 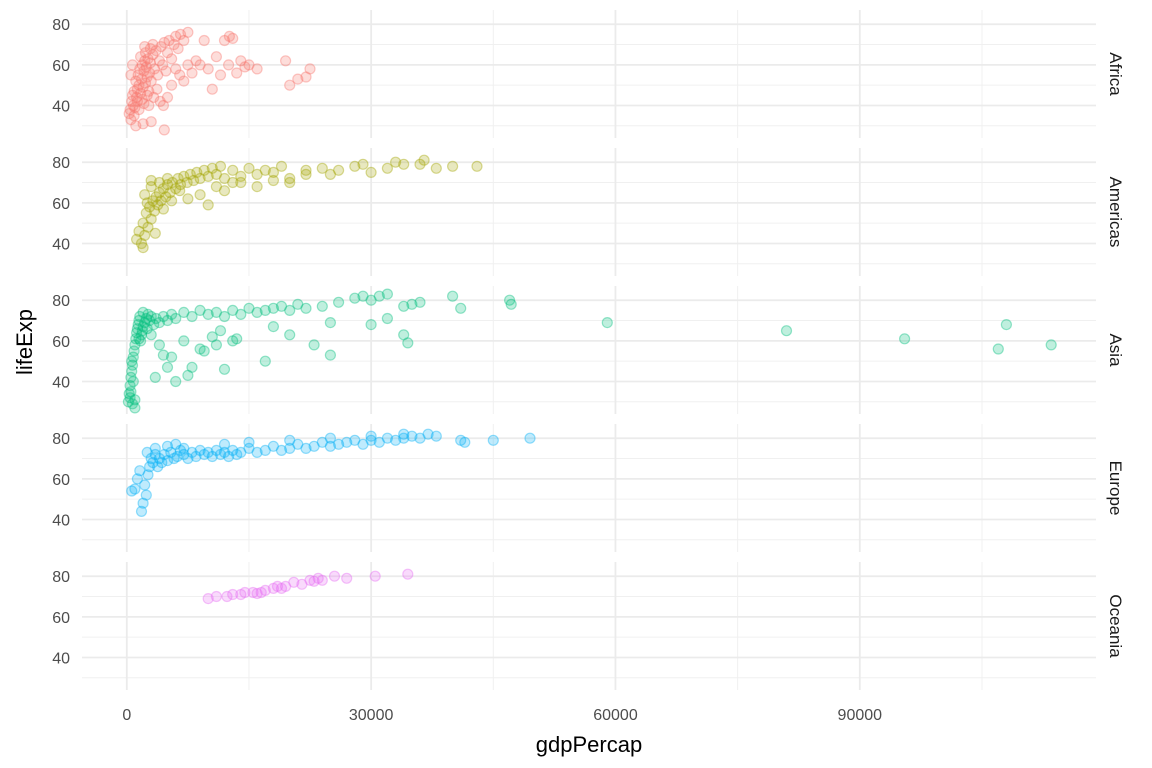 What do you see at coordinates (615, 715) in the screenshot?
I see `x-tick-label: 60000` at bounding box center [615, 715].